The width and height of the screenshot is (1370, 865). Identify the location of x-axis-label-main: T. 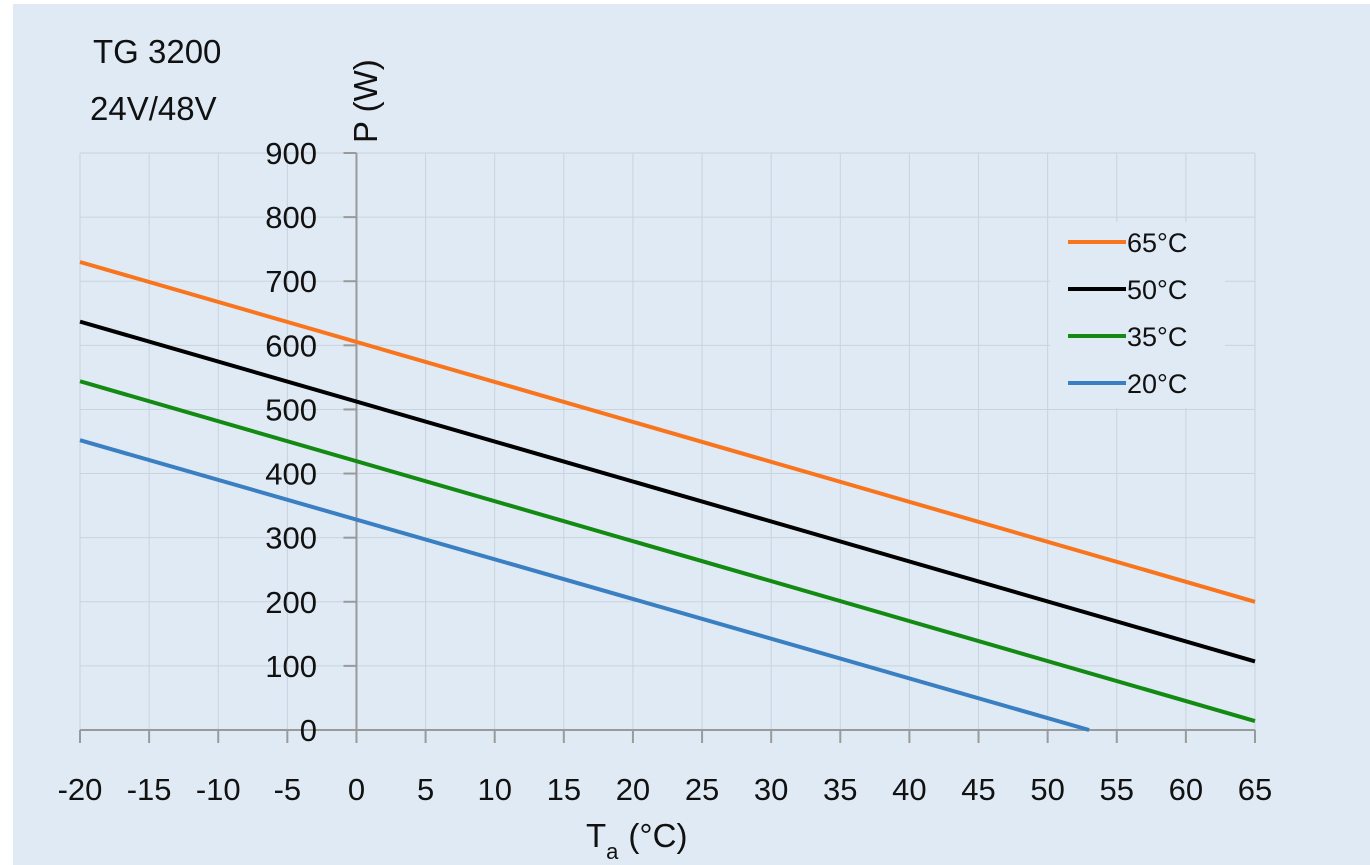
(596, 835).